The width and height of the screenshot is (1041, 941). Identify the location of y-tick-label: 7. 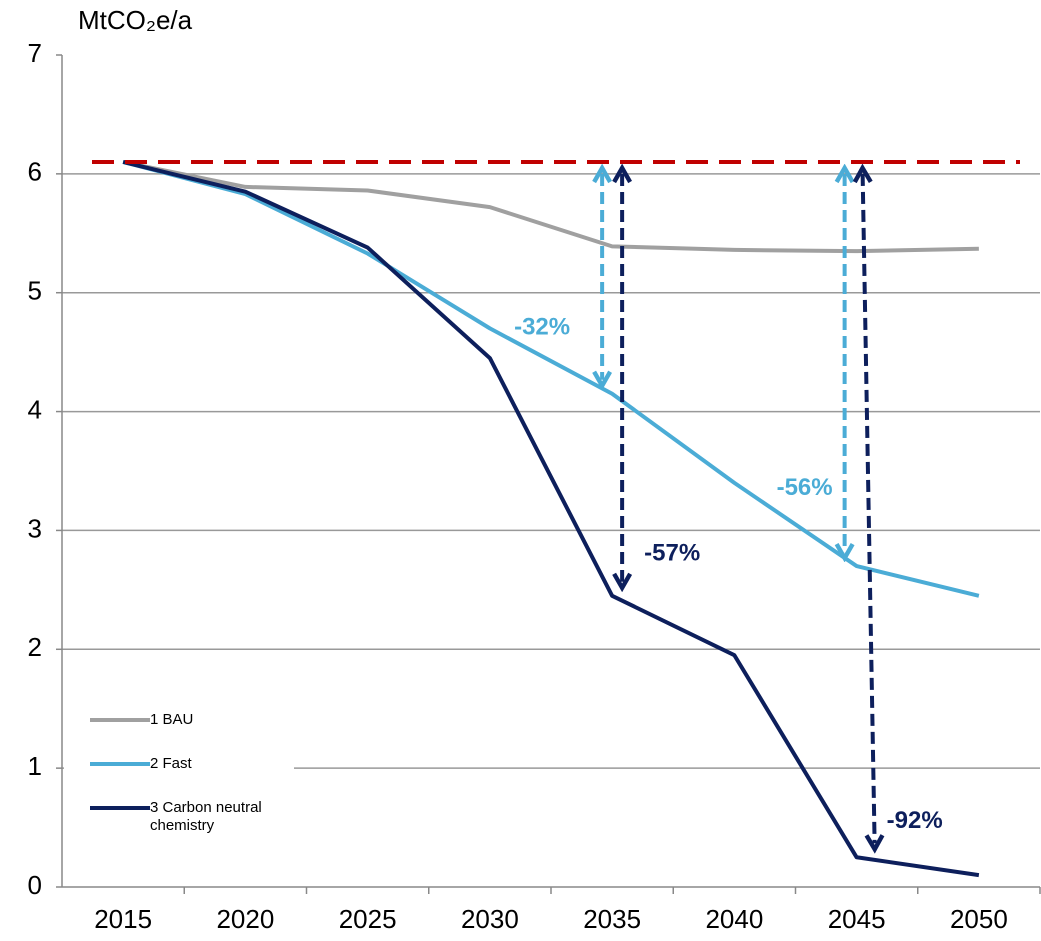
(35, 53).